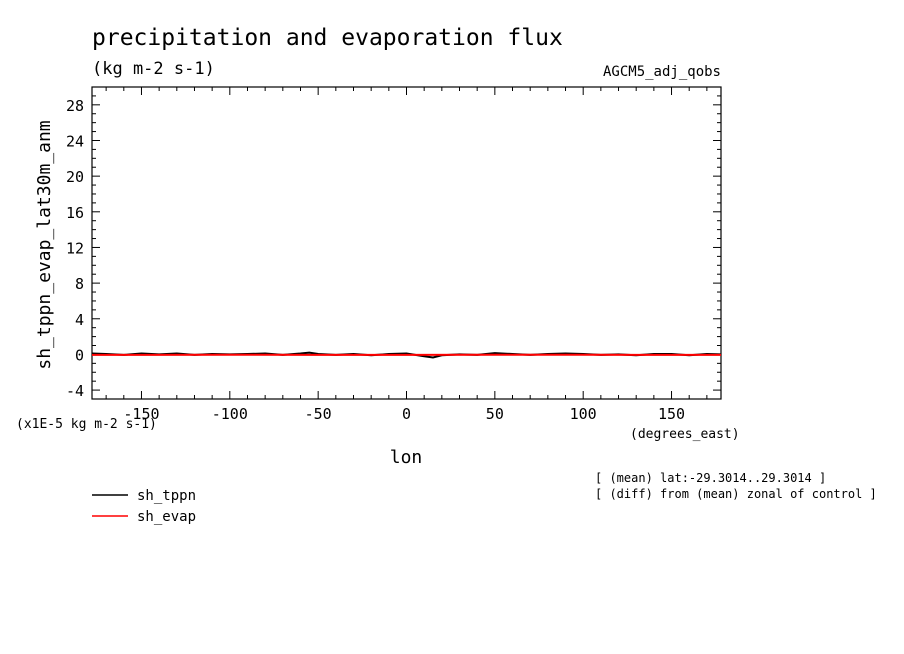 This screenshot has width=904, height=654. Describe the element at coordinates (141, 414) in the screenshot. I see `x-tick-label: -150` at that location.